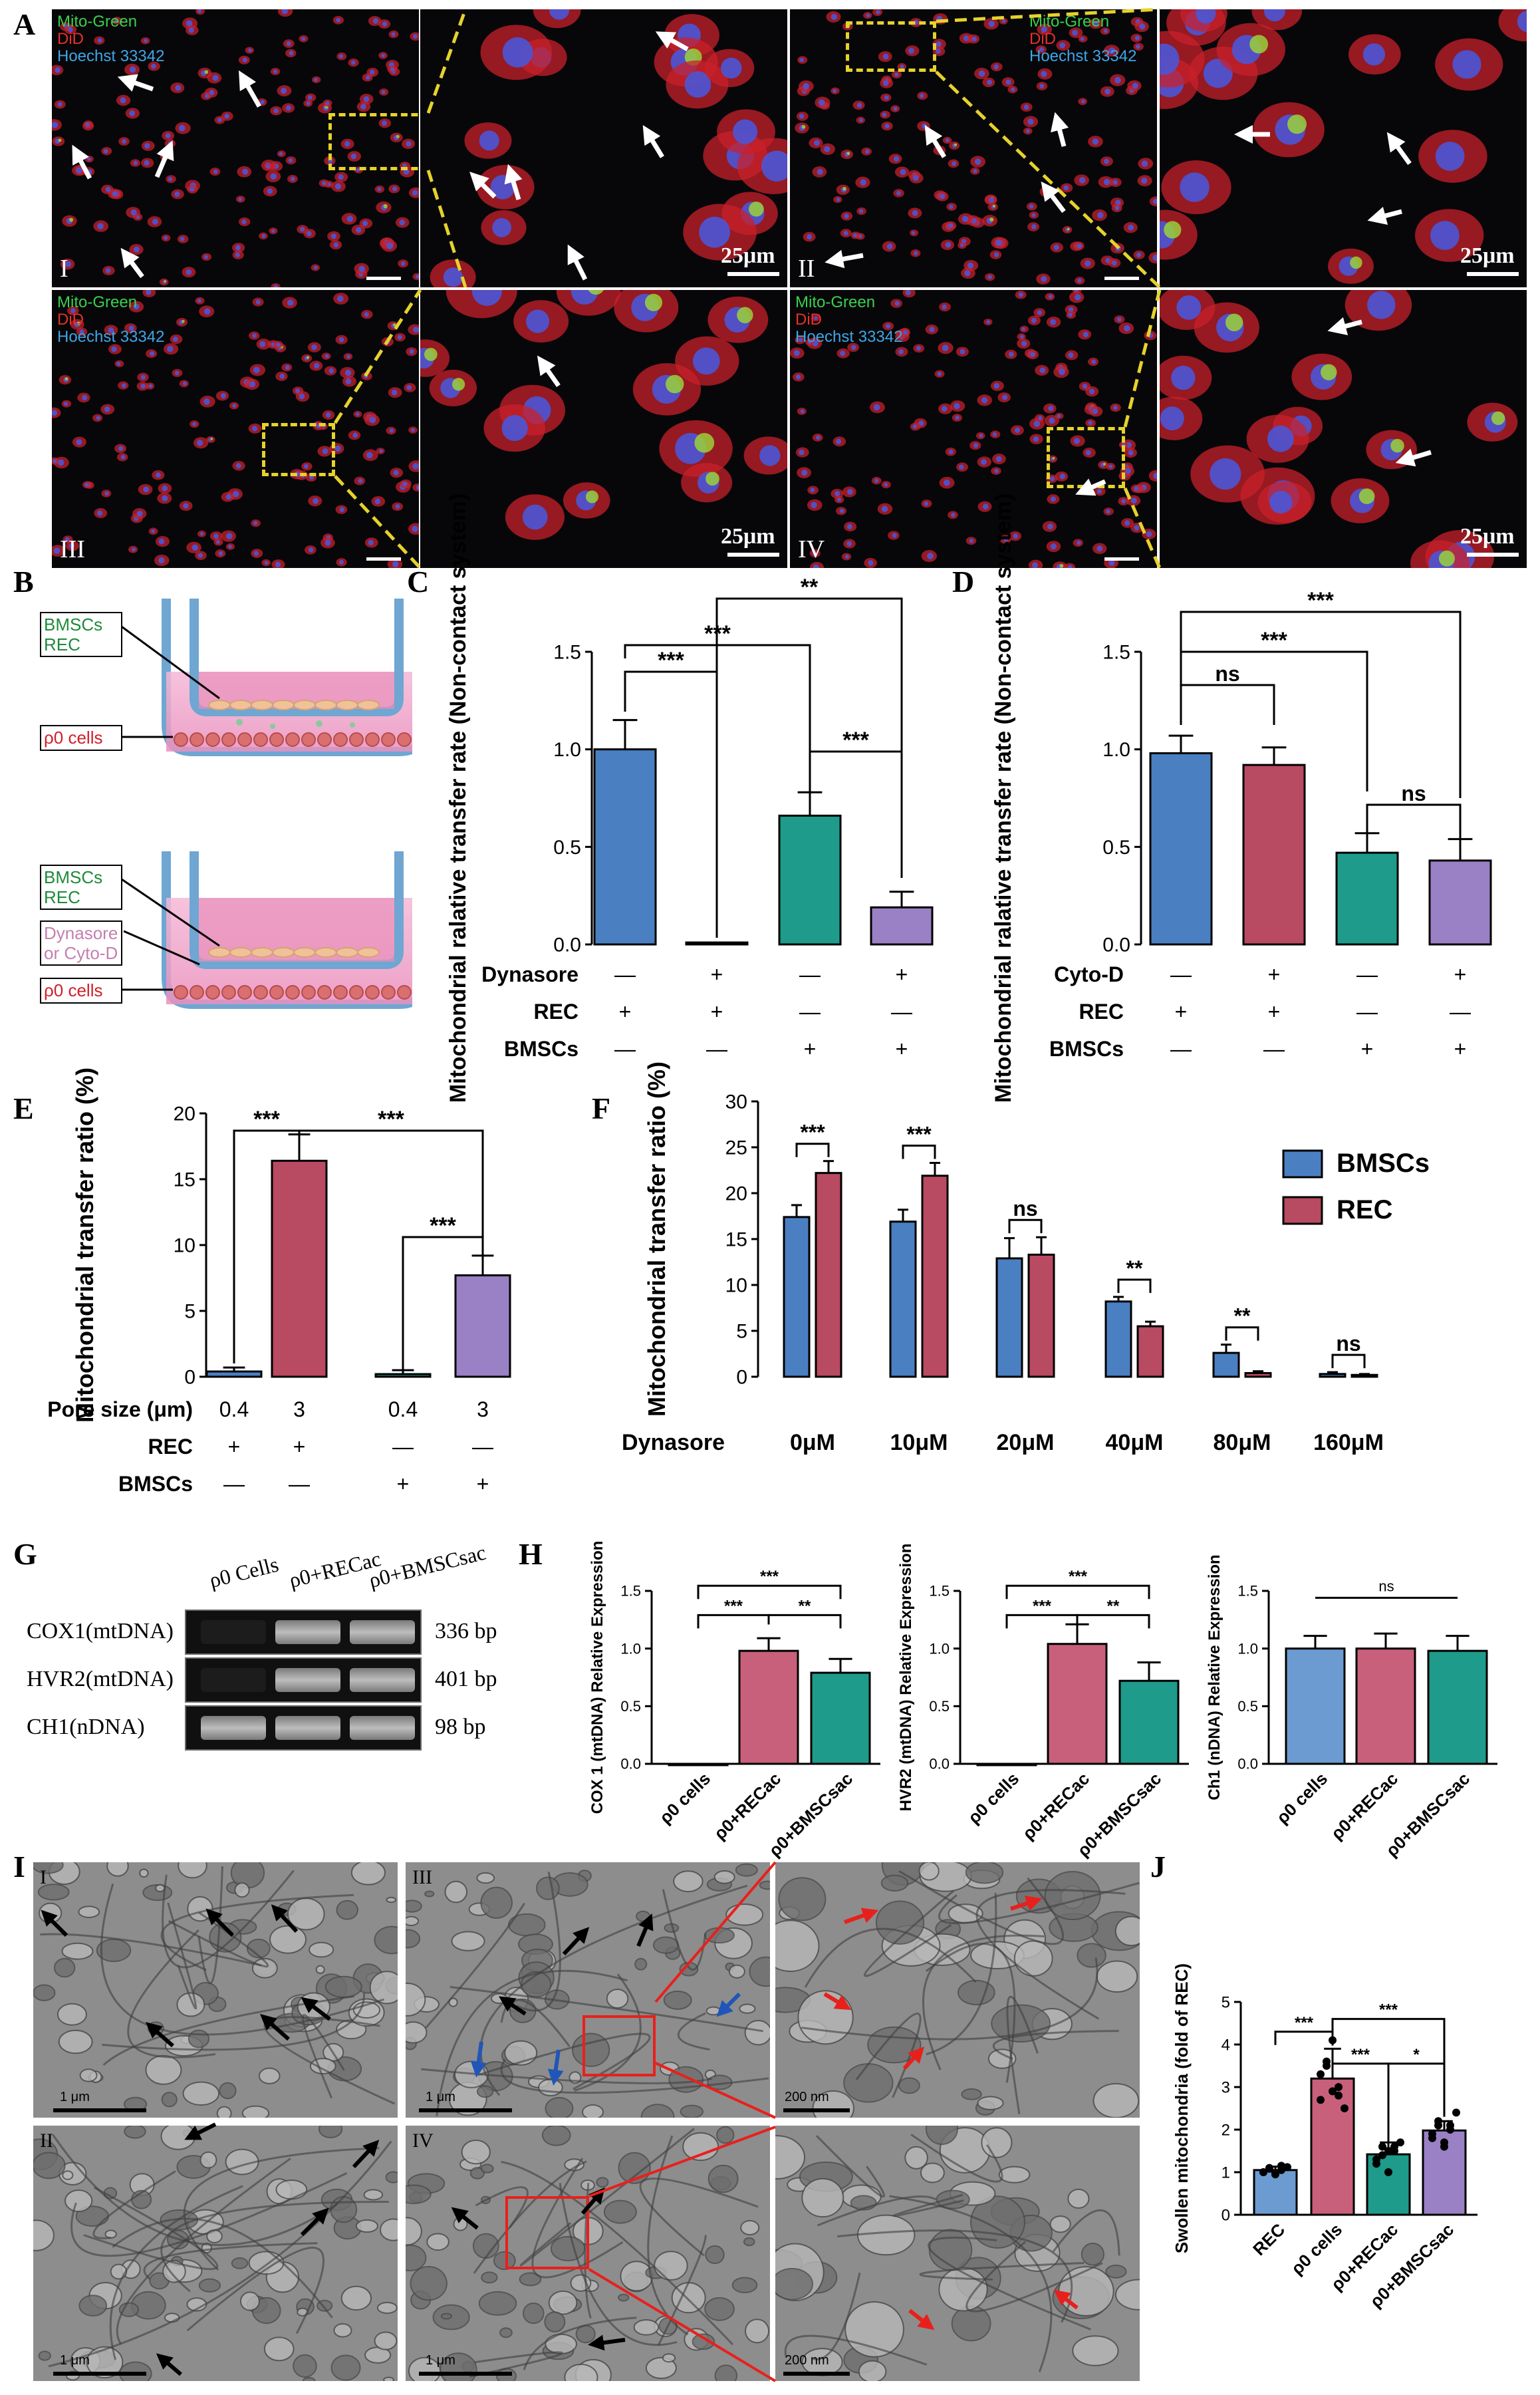 The image size is (1540, 2395). What do you see at coordinates (1227, 674) in the screenshot?
I see `sig-label: ns` at bounding box center [1227, 674].